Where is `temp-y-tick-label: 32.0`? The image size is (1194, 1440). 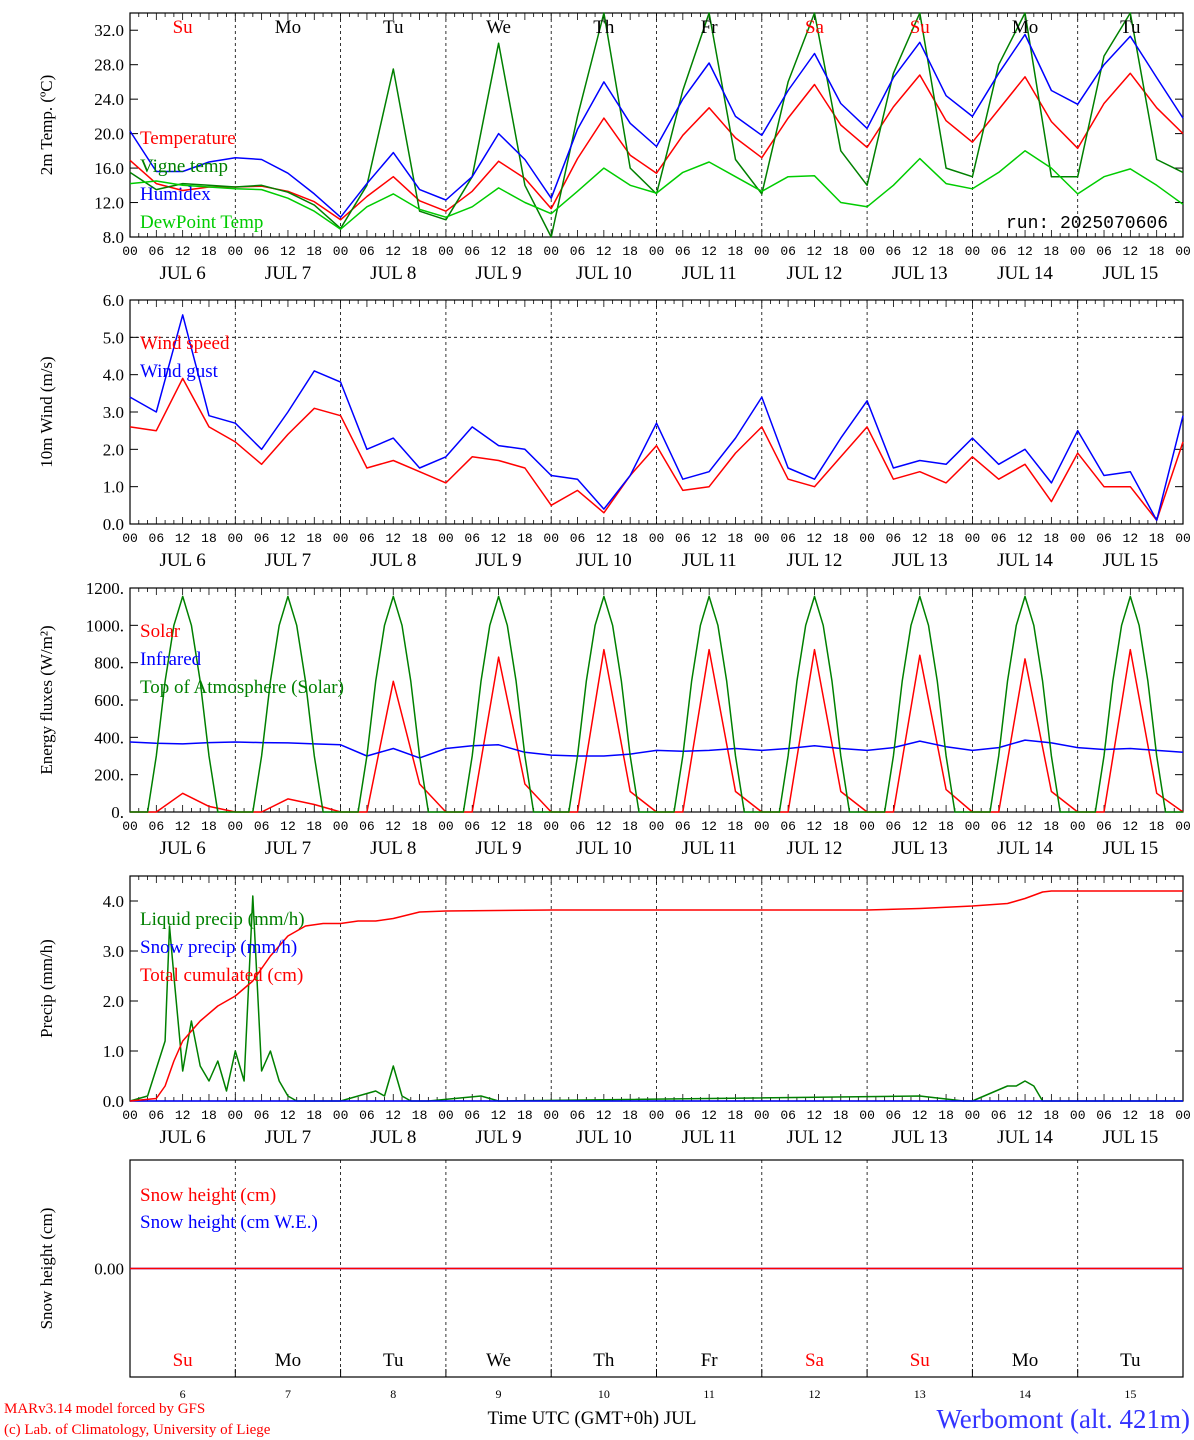 temp-y-tick-label: 32.0 is located at coordinates (109, 30).